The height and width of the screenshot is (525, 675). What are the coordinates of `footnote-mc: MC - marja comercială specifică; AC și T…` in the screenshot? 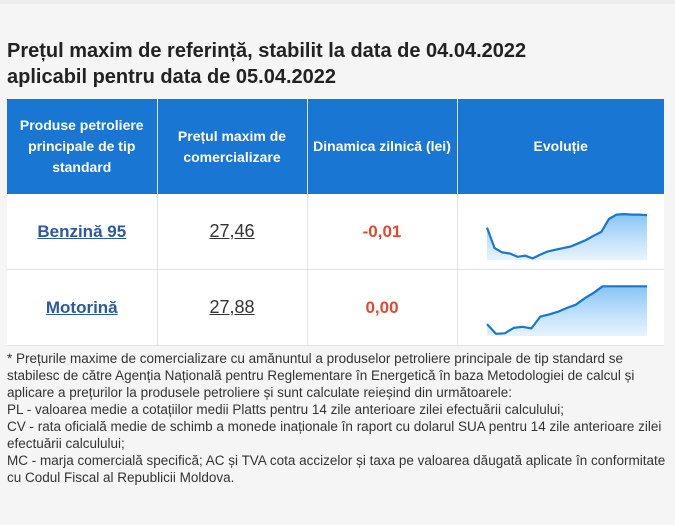 It's located at (336, 469).